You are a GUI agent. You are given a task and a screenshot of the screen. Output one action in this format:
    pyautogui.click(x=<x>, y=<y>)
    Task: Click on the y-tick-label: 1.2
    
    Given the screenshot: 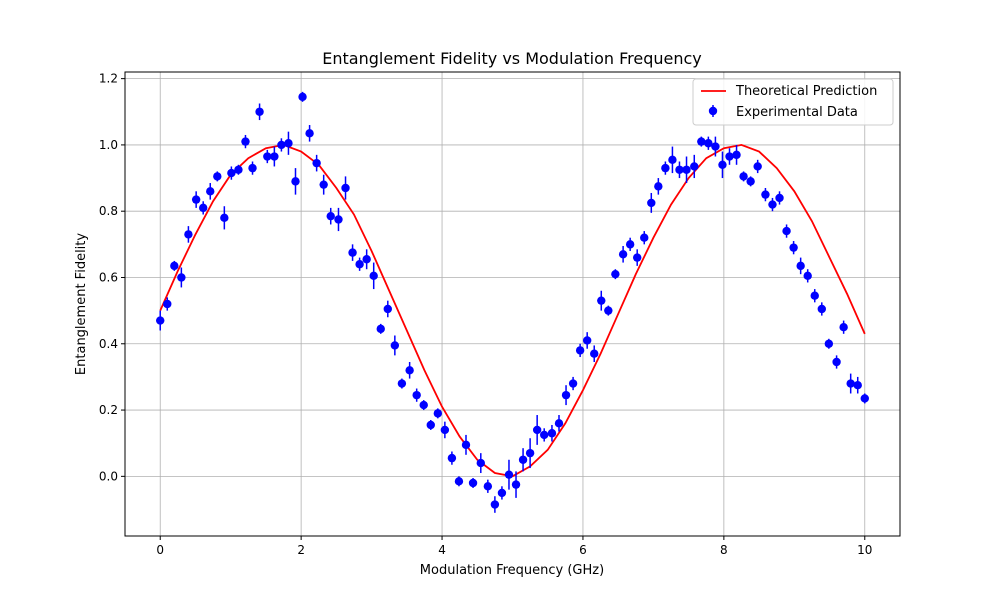 What is the action you would take?
    pyautogui.click(x=108, y=79)
    